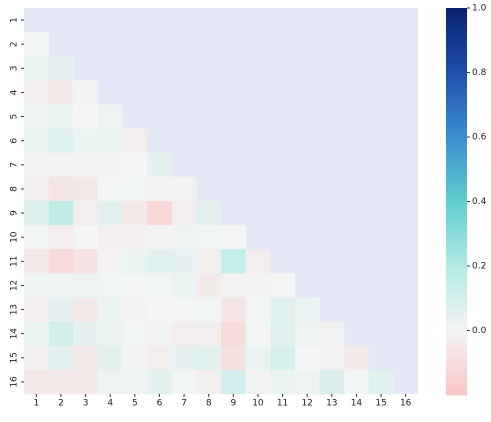 The width and height of the screenshot is (491, 422). Describe the element at coordinates (36, 404) in the screenshot. I see `x-tick-label: 1` at that location.